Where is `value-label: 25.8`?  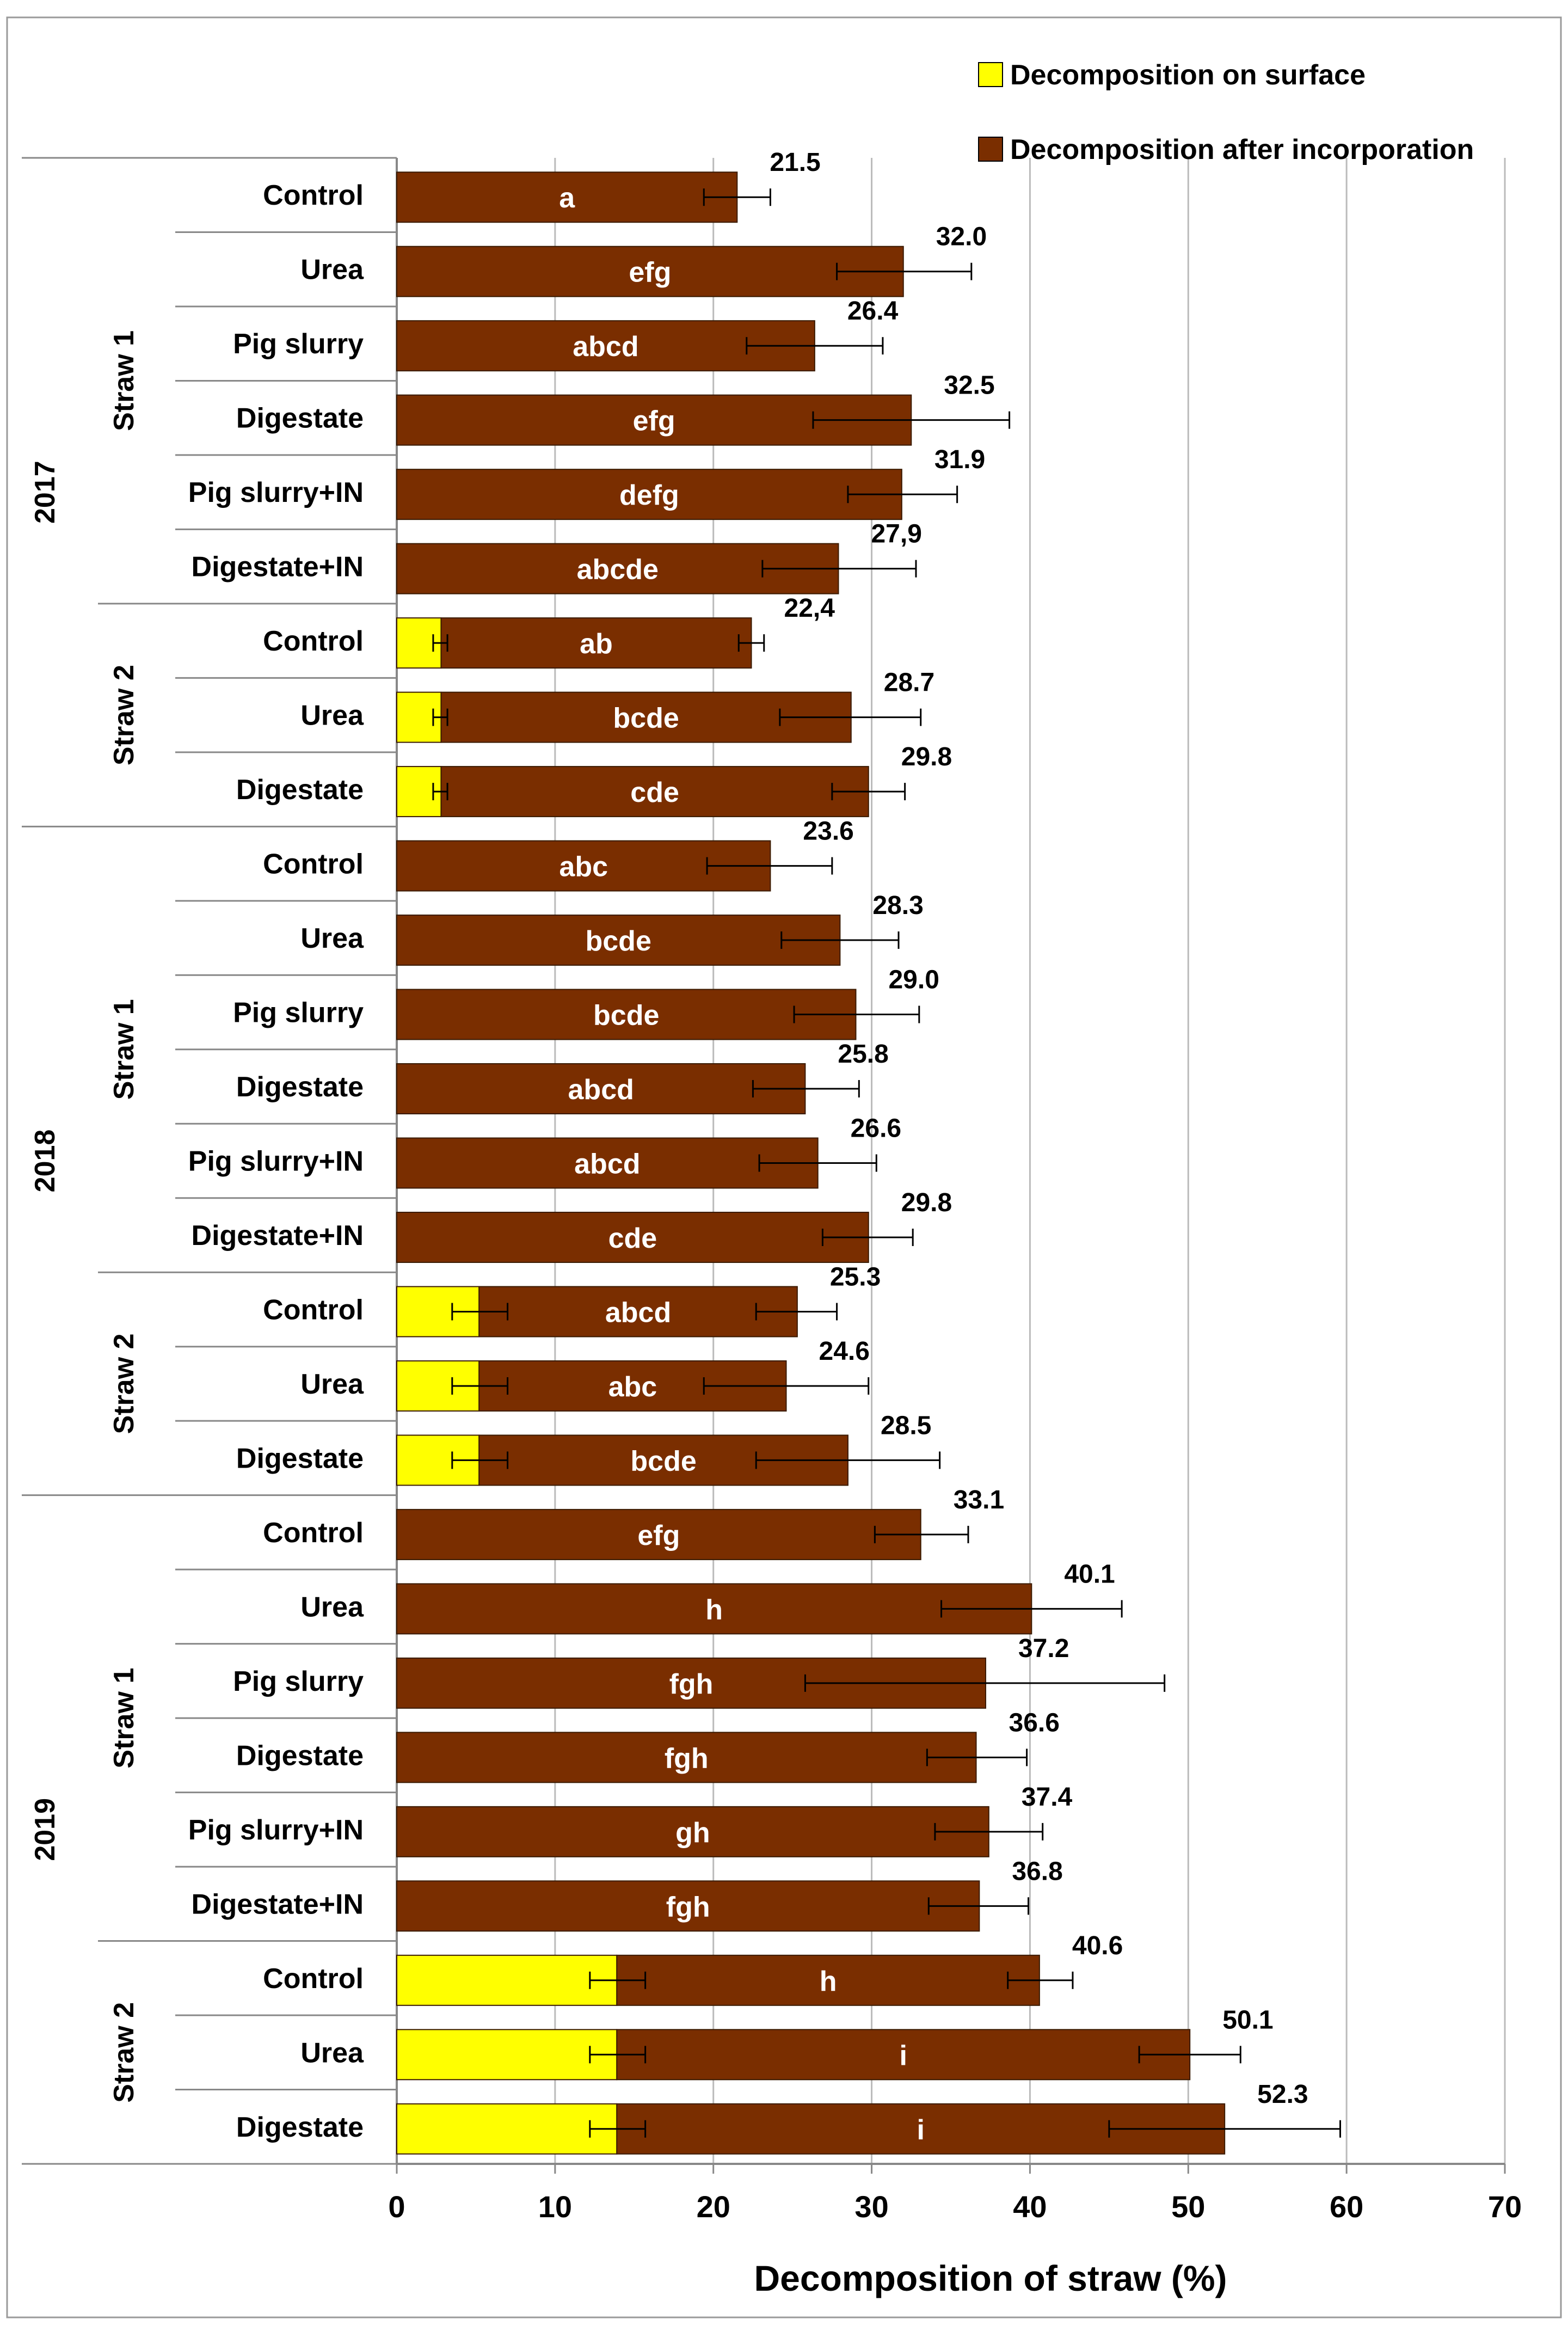 value-label: 25.8 is located at coordinates (863, 1054).